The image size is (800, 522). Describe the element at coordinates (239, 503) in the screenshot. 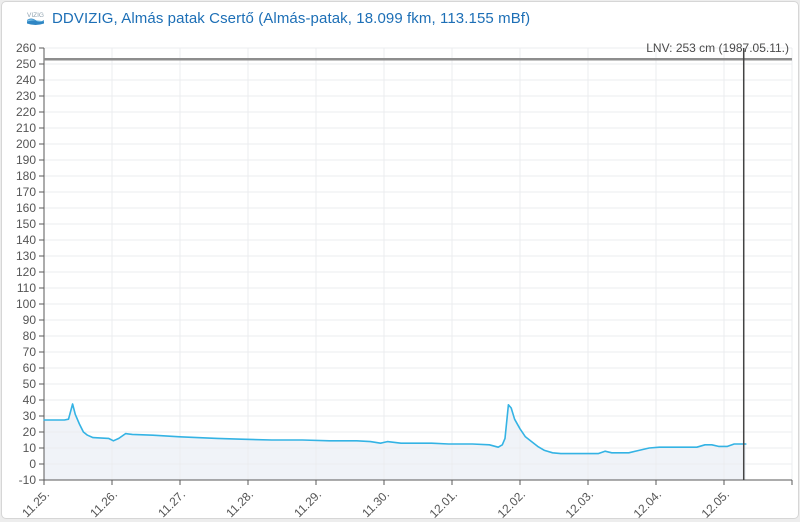

I see `x-tick-label: 11.28.` at that location.